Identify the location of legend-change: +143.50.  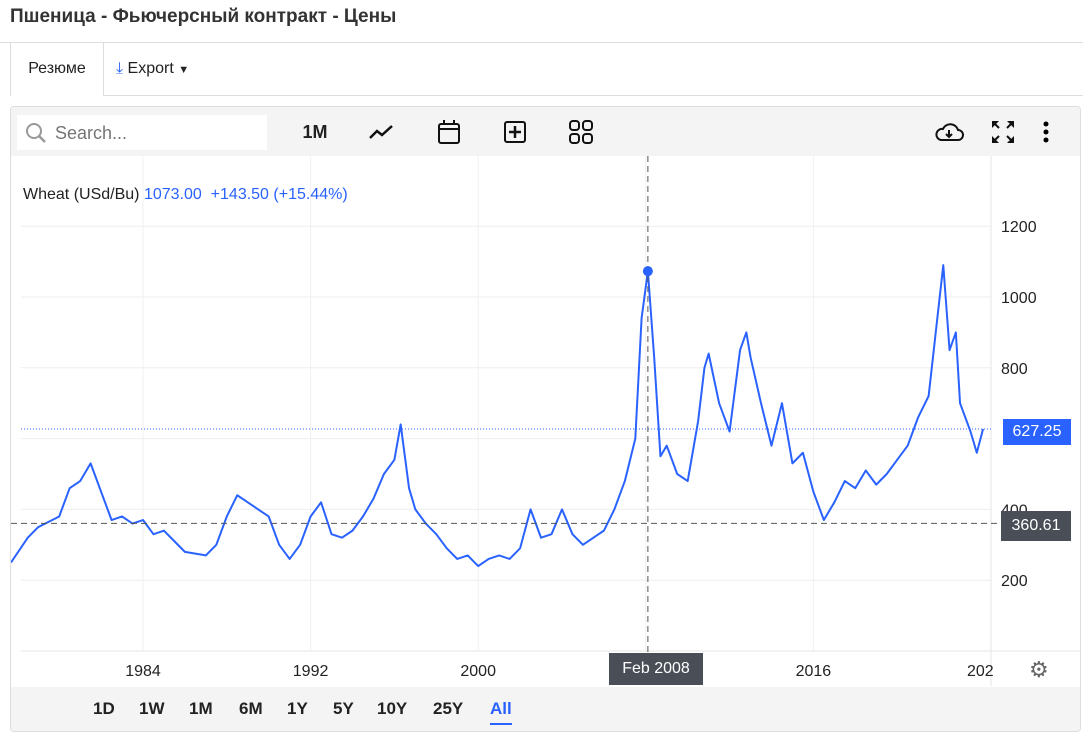
(239, 194).